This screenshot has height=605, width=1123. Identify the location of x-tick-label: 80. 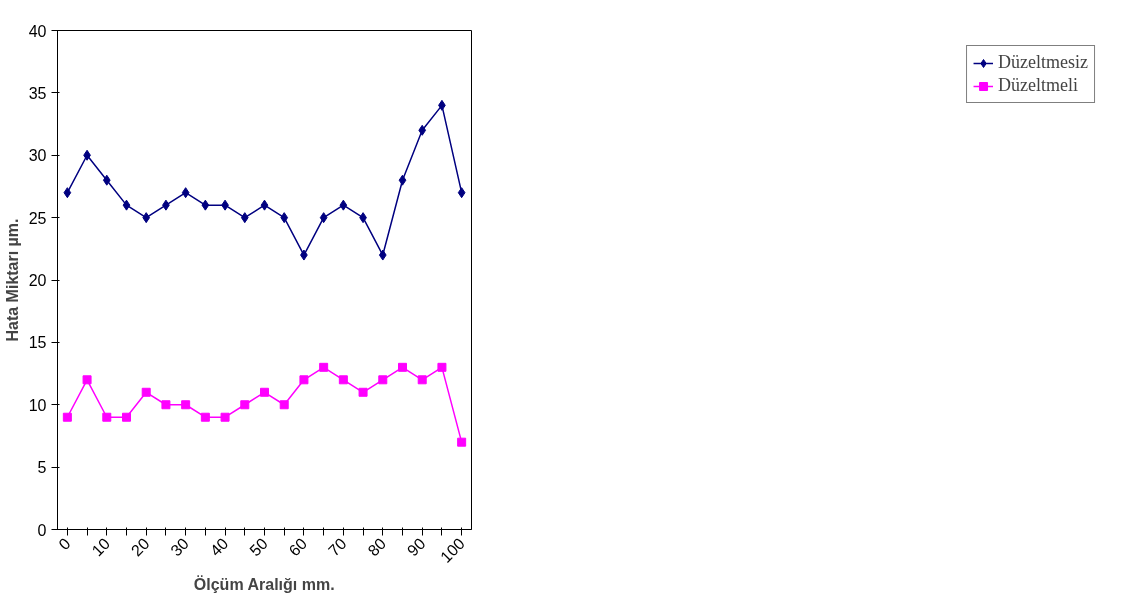
(377, 547).